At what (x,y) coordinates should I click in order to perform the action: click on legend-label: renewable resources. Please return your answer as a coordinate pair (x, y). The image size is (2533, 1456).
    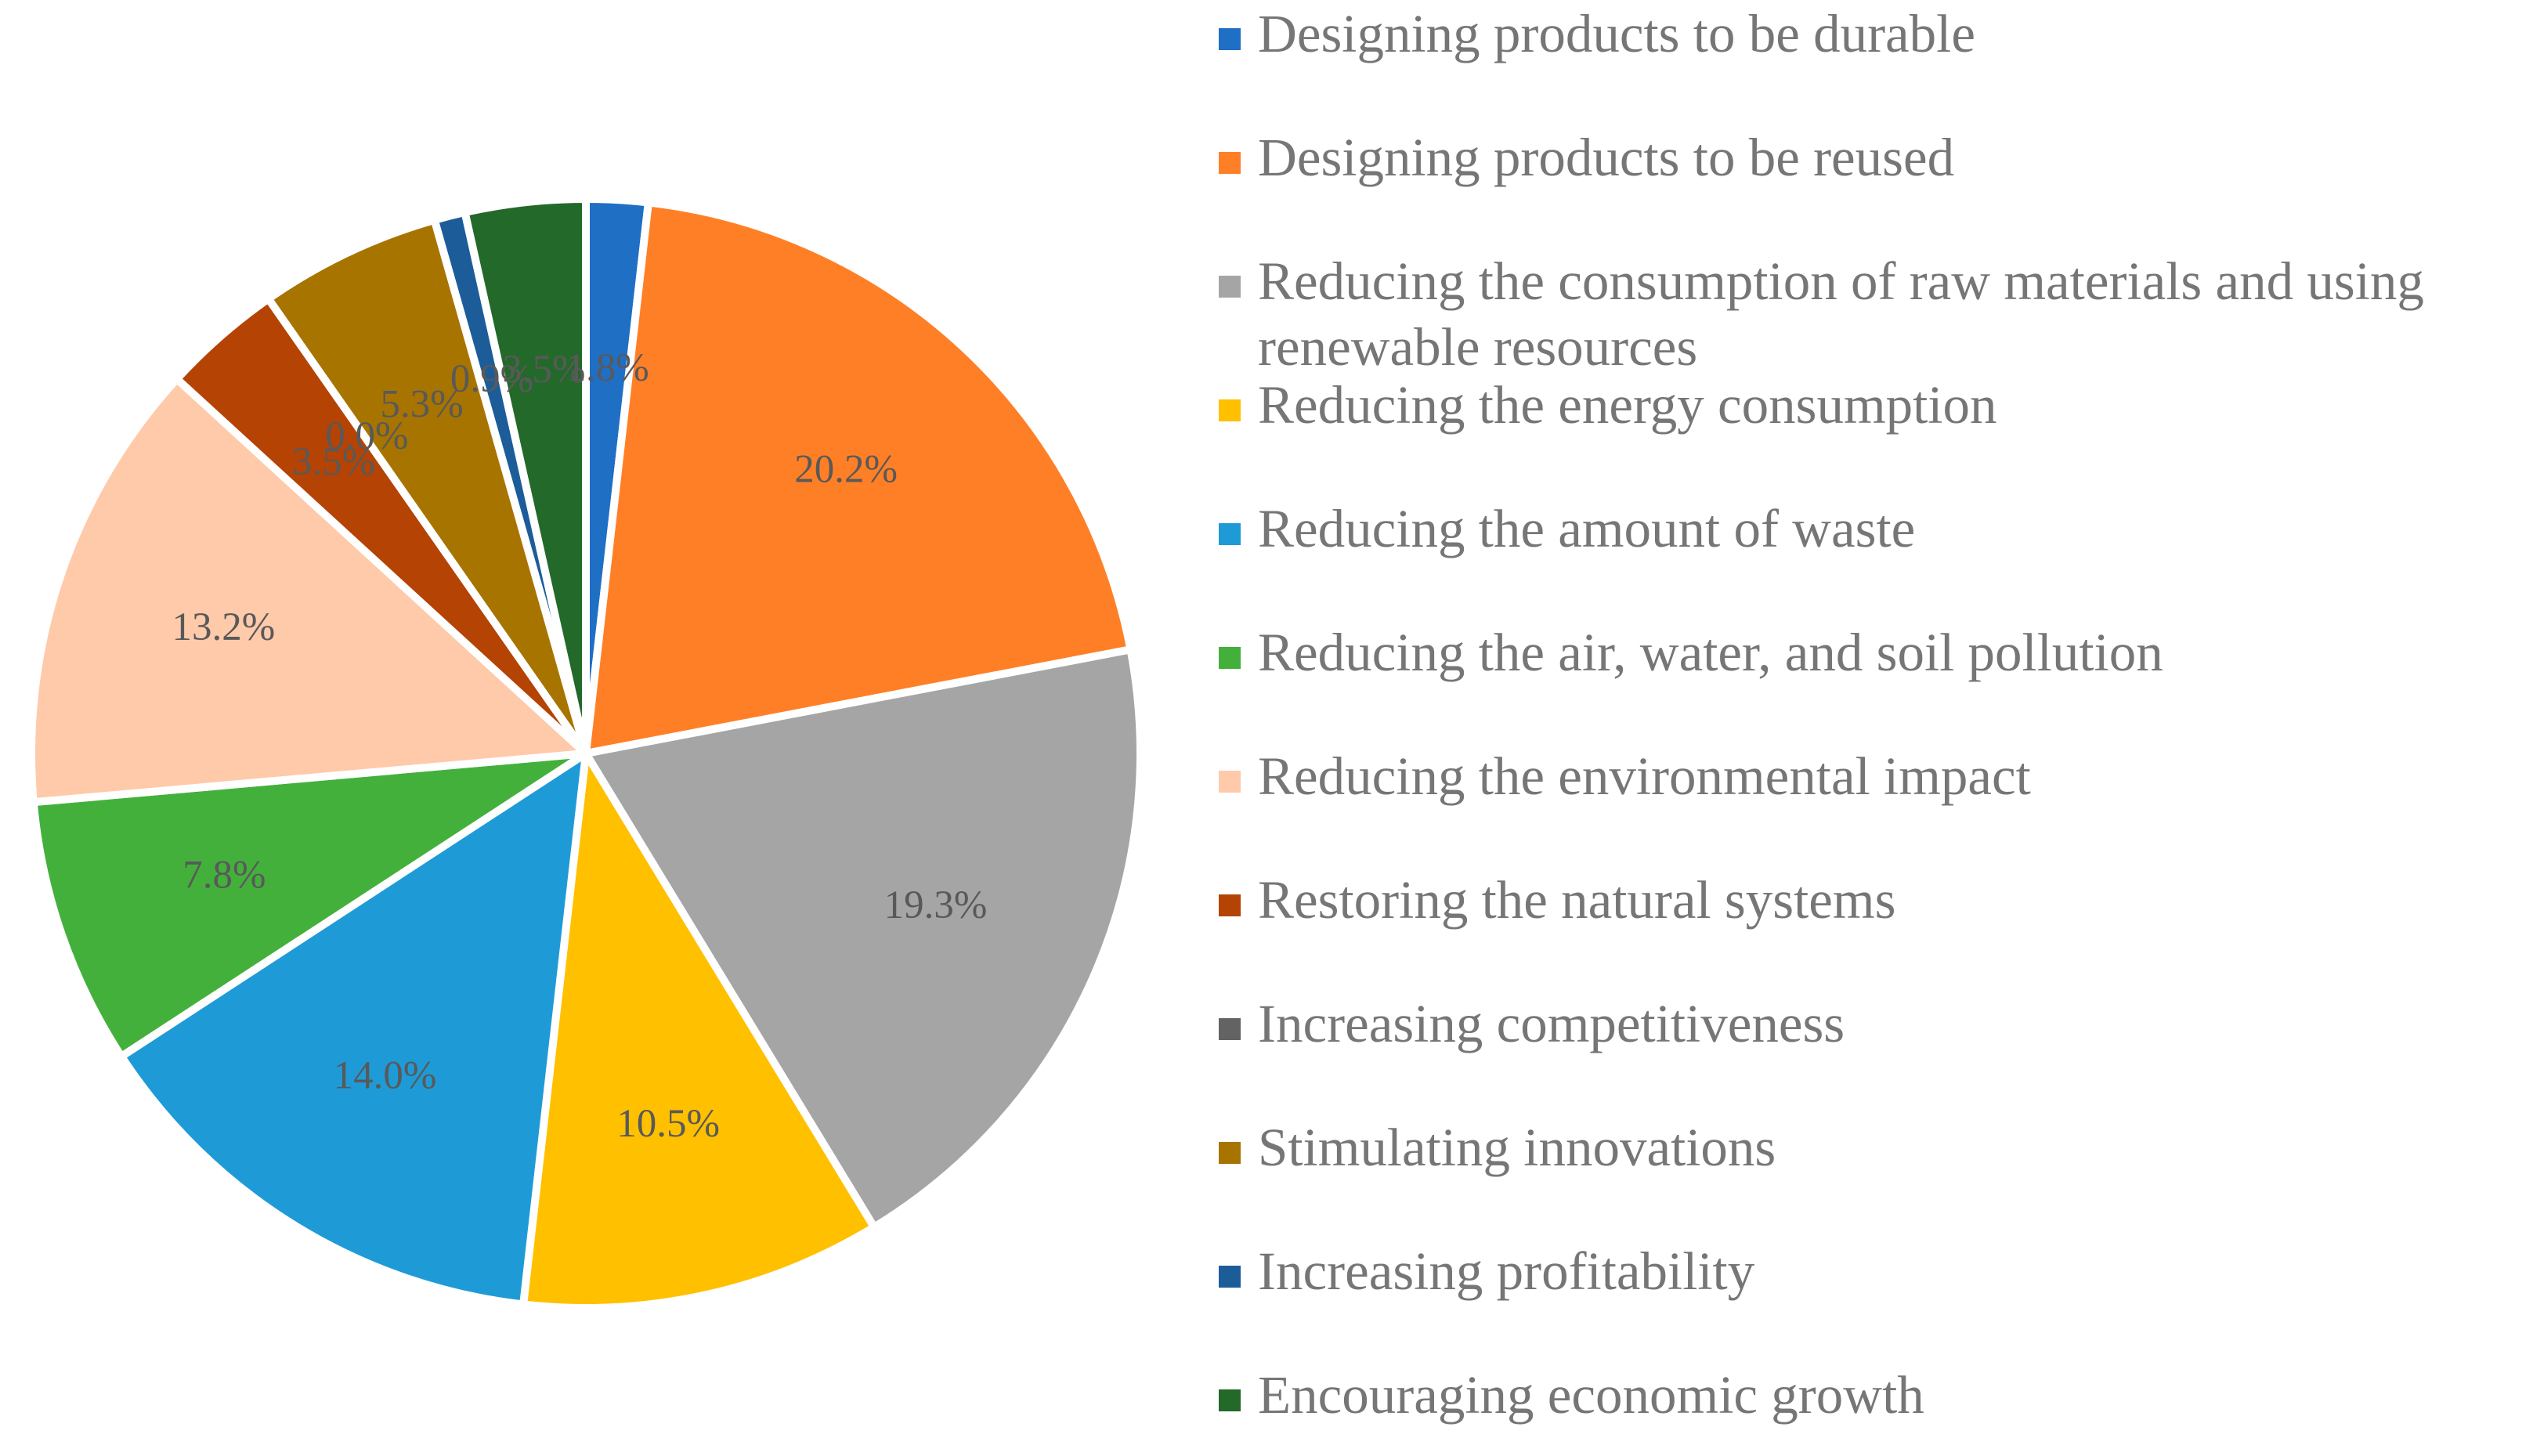
    Looking at the image, I should click on (1477, 347).